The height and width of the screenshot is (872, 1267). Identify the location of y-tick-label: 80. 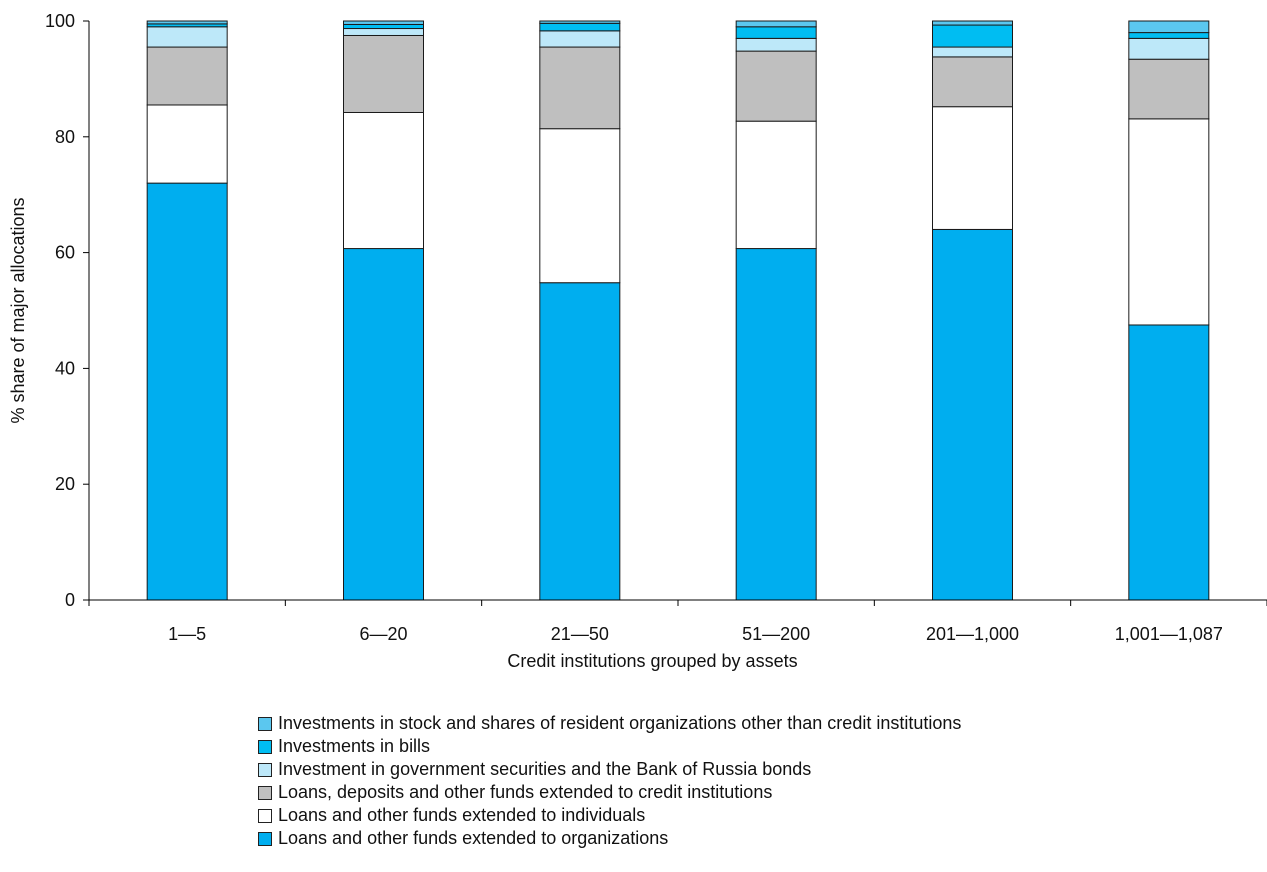
(65, 137).